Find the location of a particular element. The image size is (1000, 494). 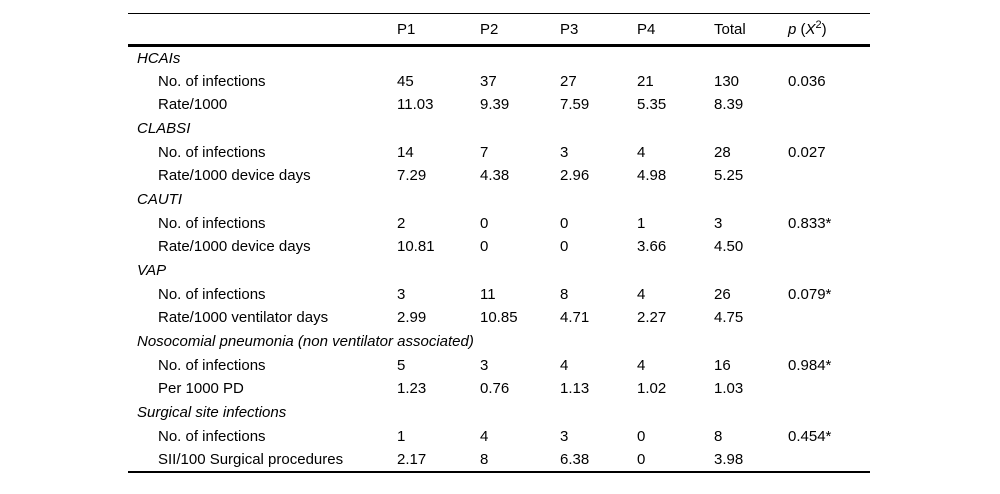

cell-p-value: 0.454* is located at coordinates (810, 436).